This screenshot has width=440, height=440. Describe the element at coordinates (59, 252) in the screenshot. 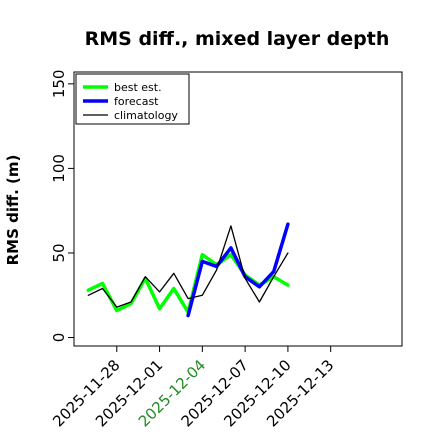

I see `y-tick-label-50: 50` at that location.